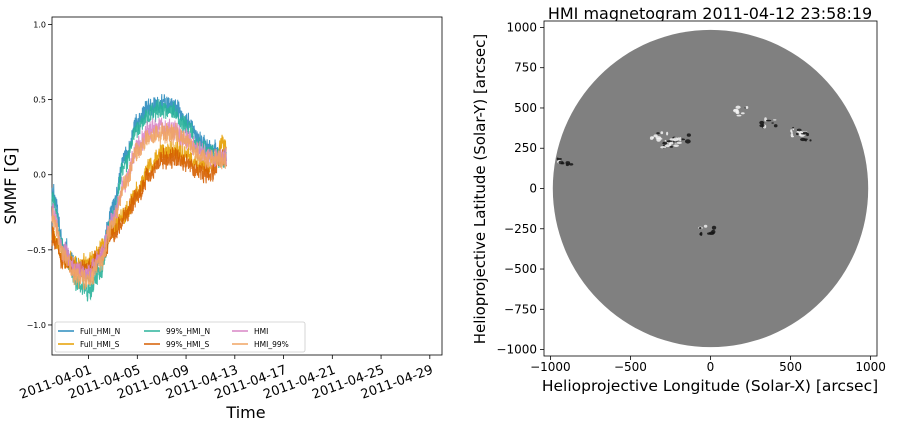 The width and height of the screenshot is (897, 427). I want to click on smmf-y-tick-label: −1.0, so click(36, 325).